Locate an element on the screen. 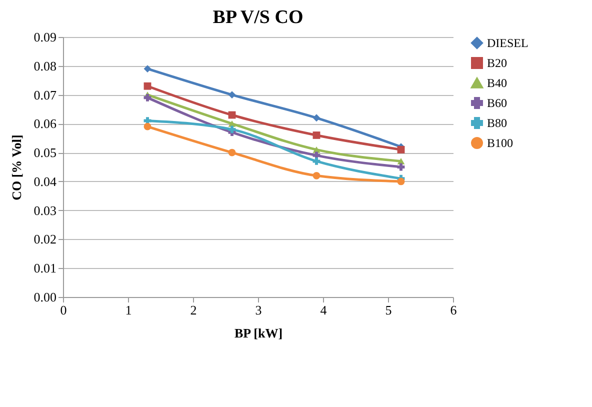 The height and width of the screenshot is (407, 592). y-tick-label: 0.03 is located at coordinates (45, 210).